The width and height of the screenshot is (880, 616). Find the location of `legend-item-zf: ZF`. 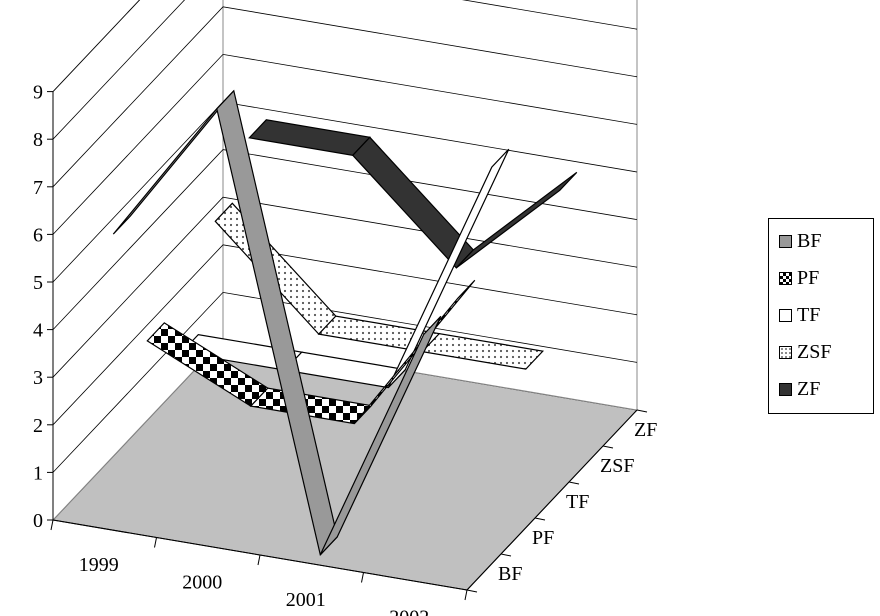

legend-item-zf: ZF is located at coordinates (821, 389).